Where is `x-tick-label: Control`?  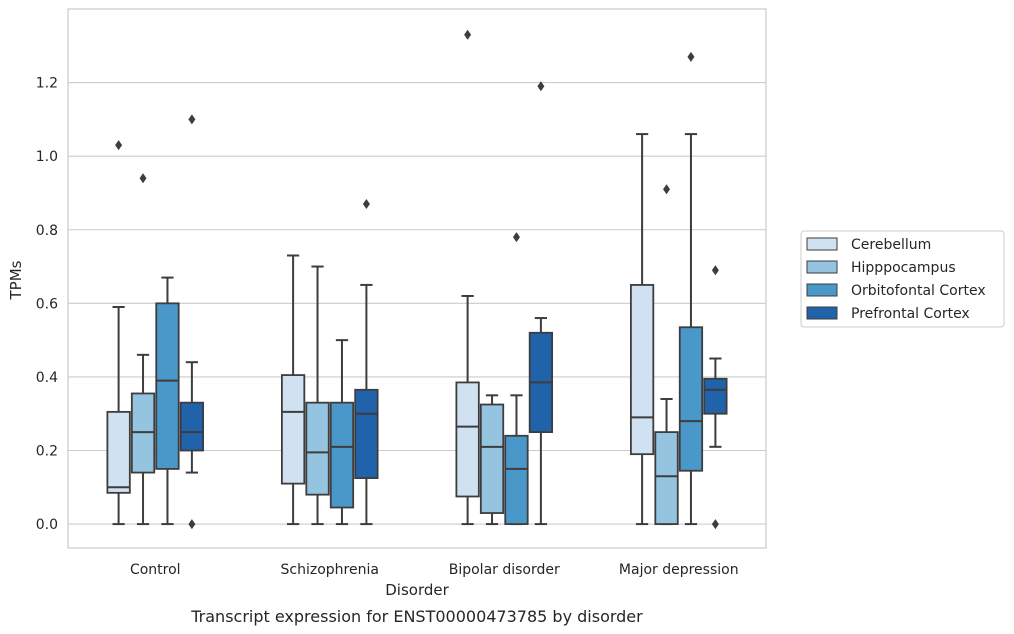
x-tick-label: Control is located at coordinates (155, 570).